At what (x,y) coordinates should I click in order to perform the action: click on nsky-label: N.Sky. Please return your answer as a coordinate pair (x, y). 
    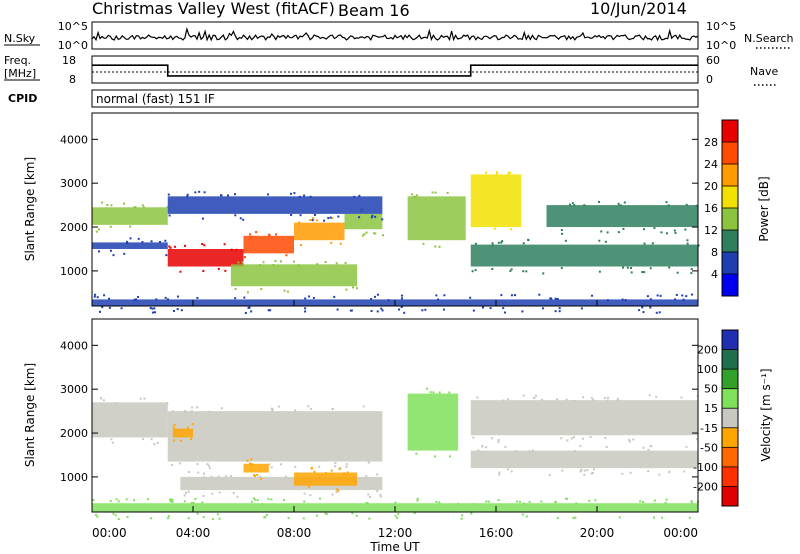
    Looking at the image, I should click on (20, 38).